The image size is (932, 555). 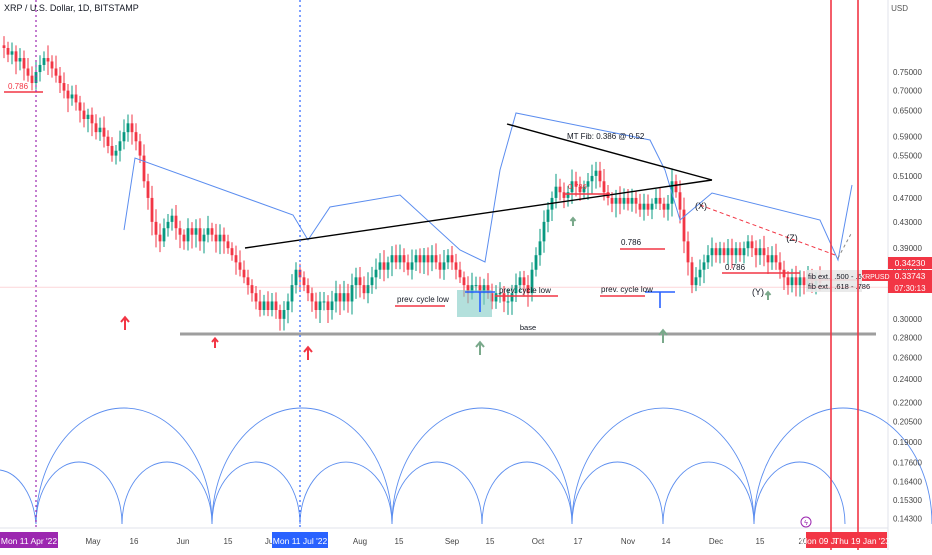 What do you see at coordinates (907, 337) in the screenshot?
I see `price-tick-11: 0.28000` at bounding box center [907, 337].